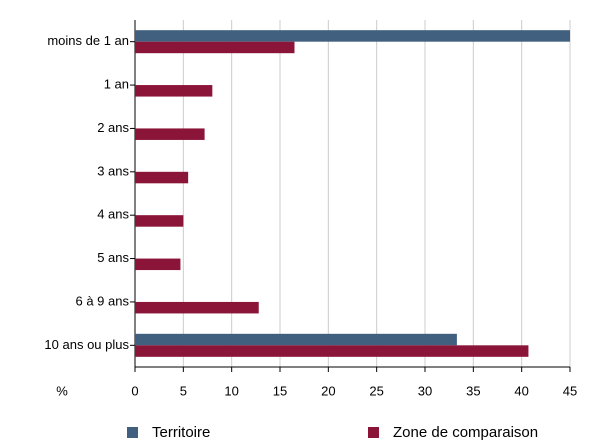 Image resolution: width=594 pixels, height=442 pixels. Describe the element at coordinates (134, 390) in the screenshot. I see `x-tick-label: 0` at that location.